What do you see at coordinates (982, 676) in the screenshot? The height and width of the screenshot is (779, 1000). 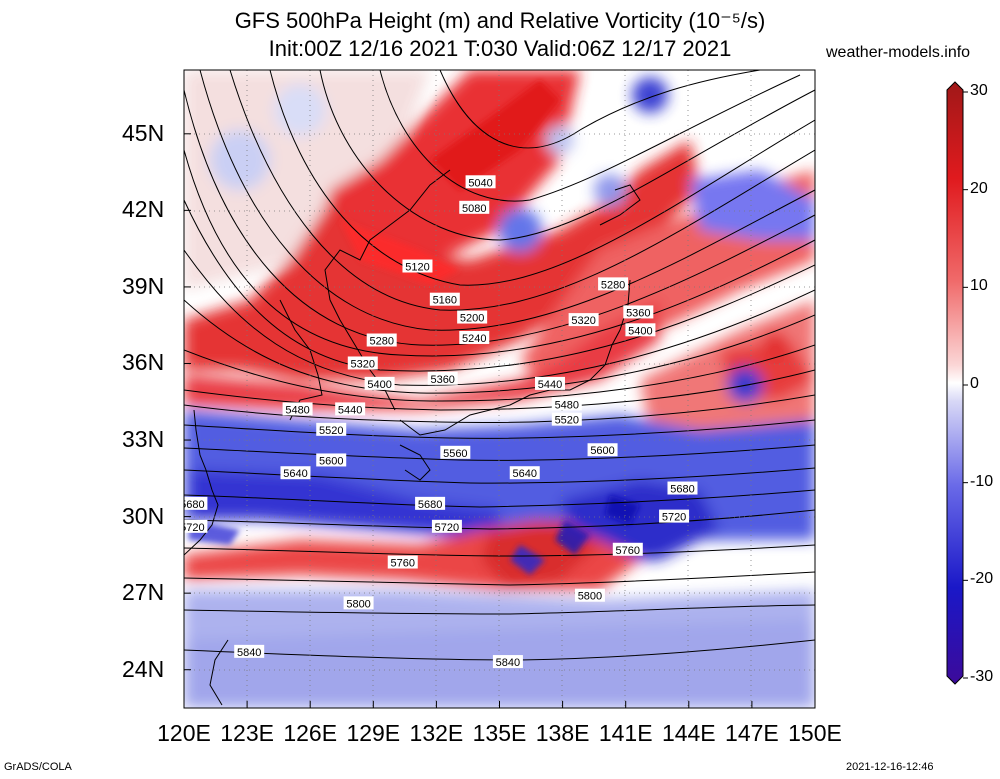 I see `colorbar-label: -30` at bounding box center [982, 676].